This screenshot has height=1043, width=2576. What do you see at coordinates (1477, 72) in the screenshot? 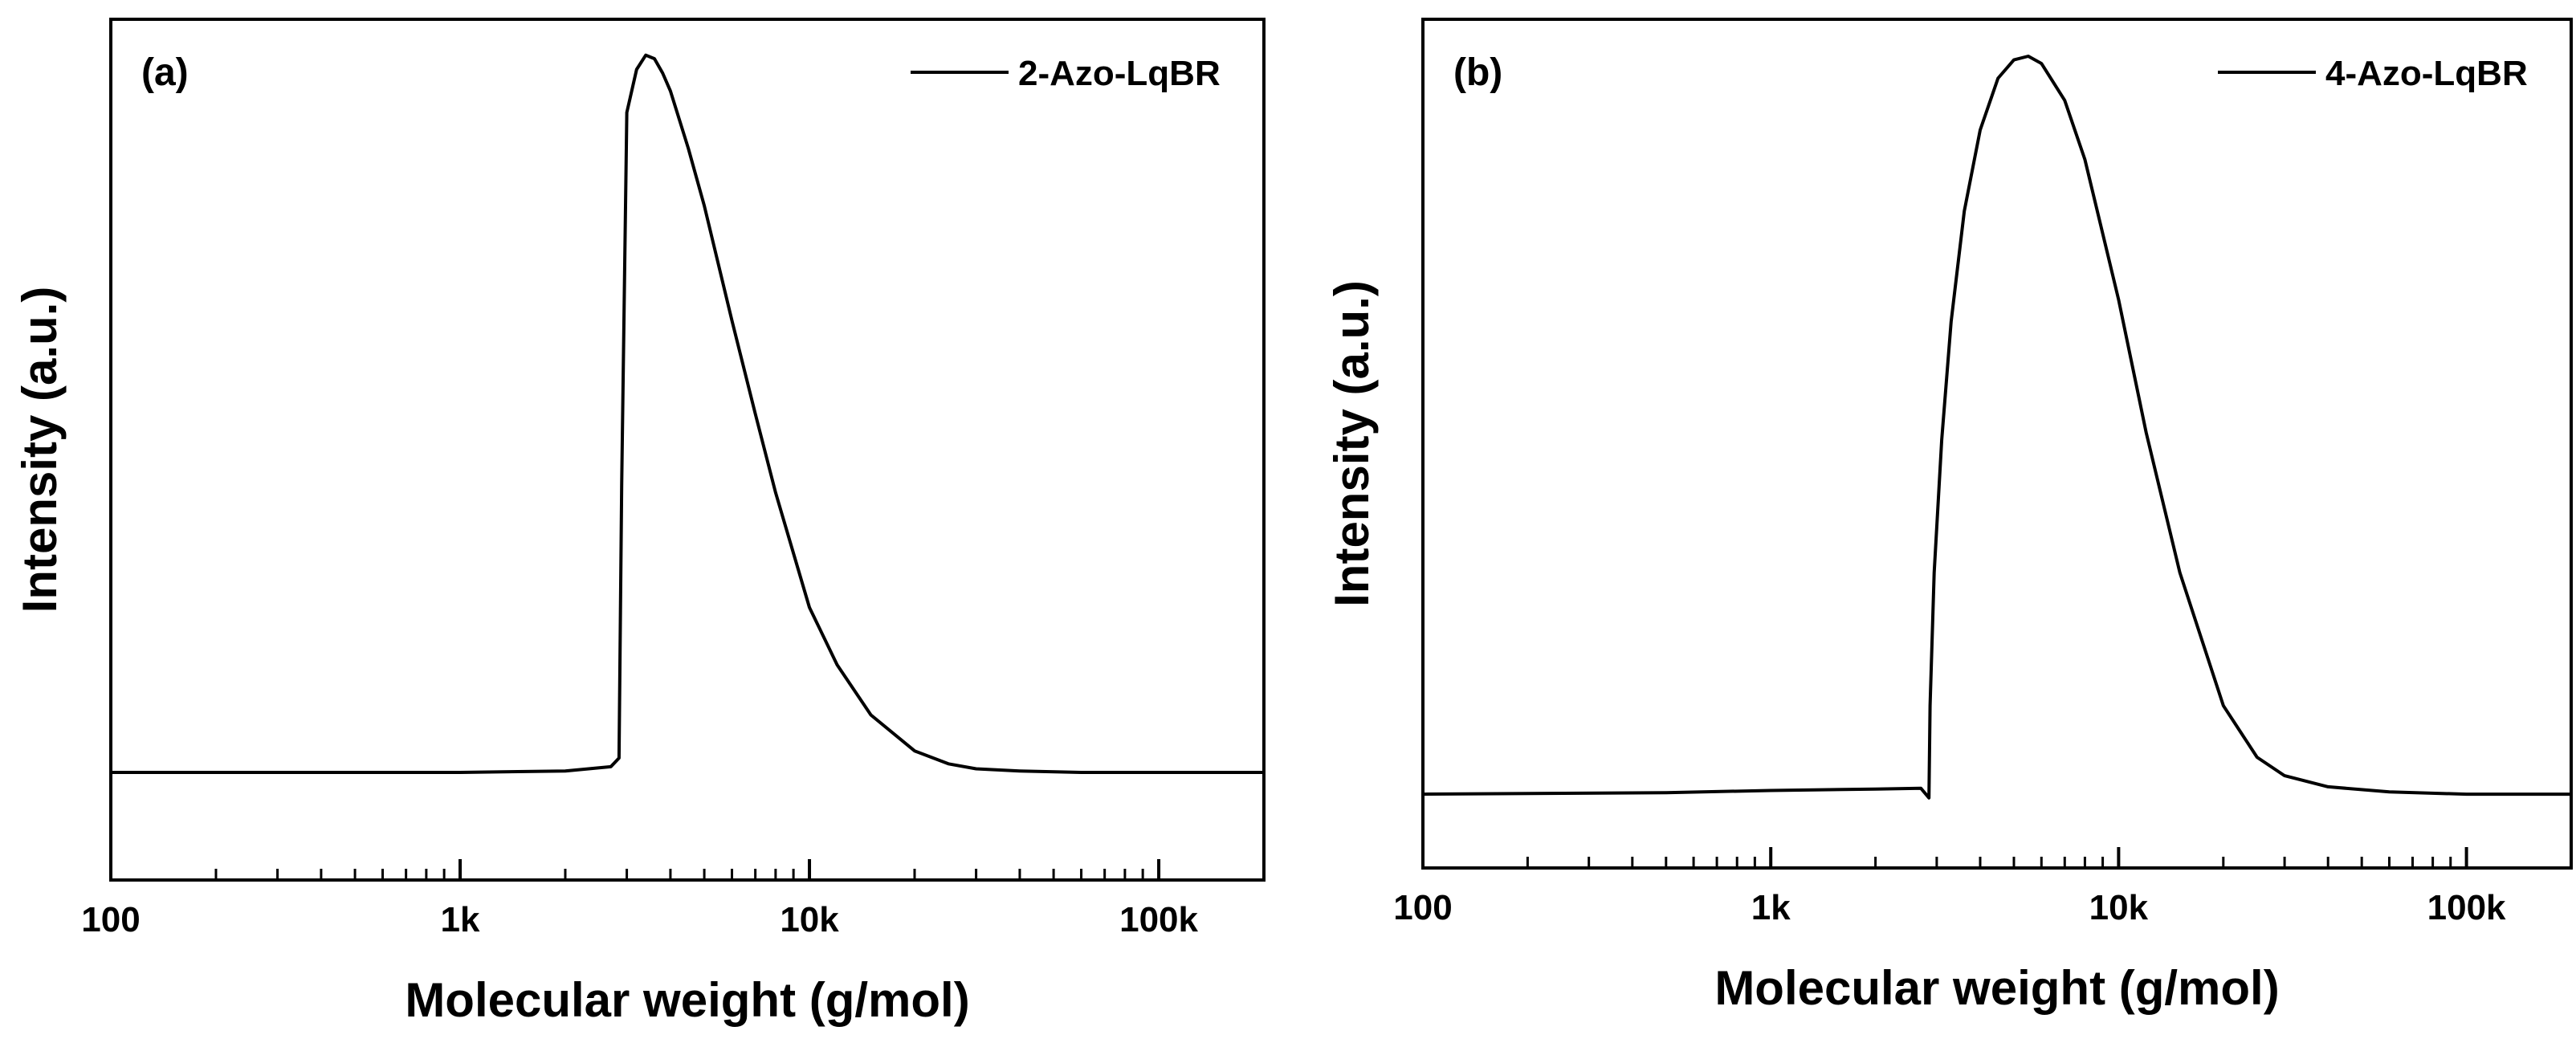
I see `panel-label: (b)` at bounding box center [1477, 72].